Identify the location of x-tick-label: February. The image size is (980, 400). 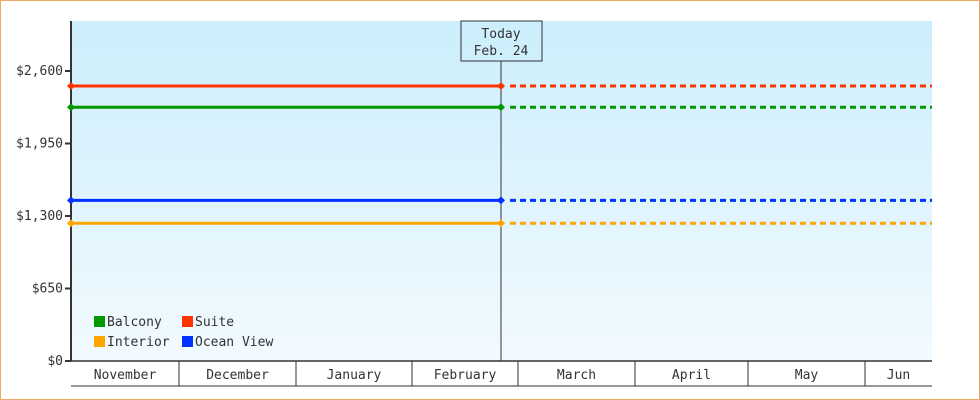
(465, 375).